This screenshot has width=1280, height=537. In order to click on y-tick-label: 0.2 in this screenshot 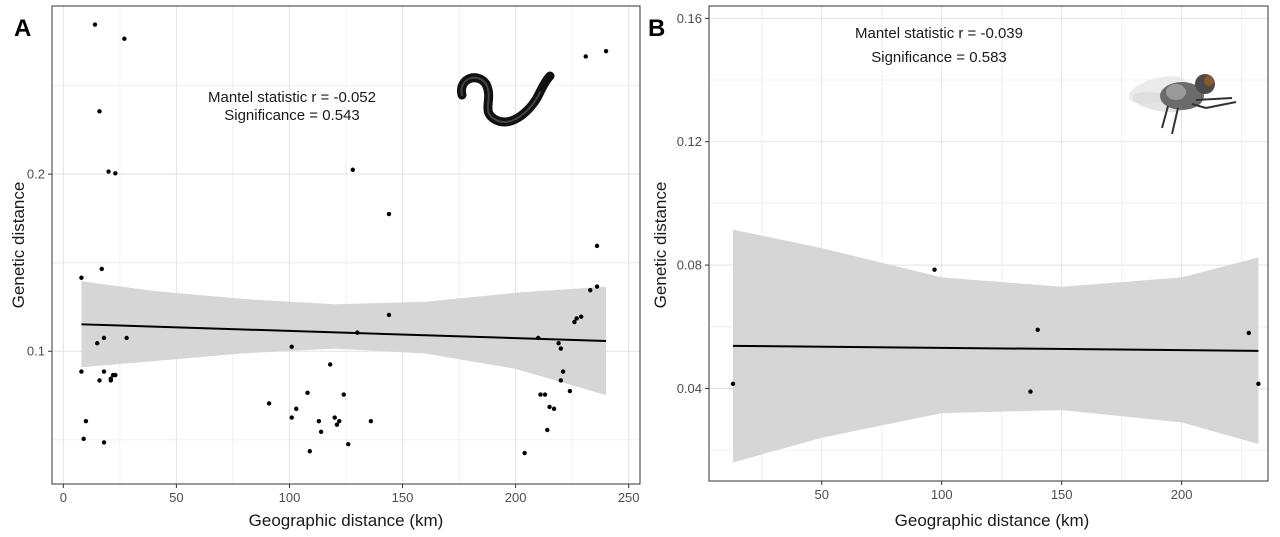, I will do `click(36, 174)`.